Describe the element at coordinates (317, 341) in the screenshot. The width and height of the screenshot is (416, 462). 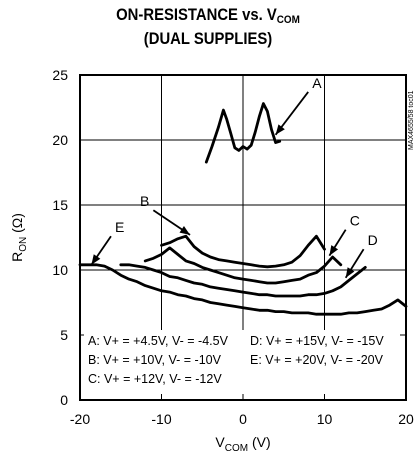
I see `legend-entry-d: D: V+ = +15V, V- = -15V` at that location.